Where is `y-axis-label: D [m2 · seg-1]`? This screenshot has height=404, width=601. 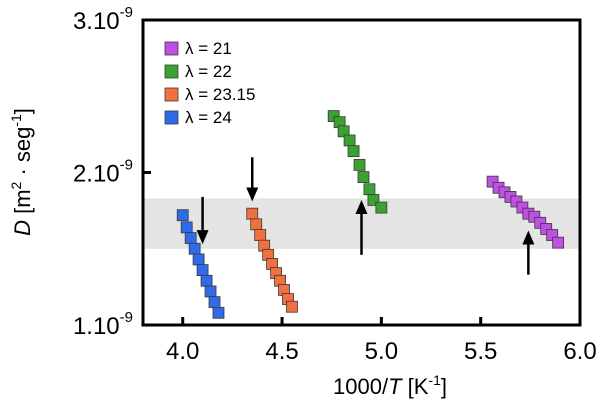
y-axis-label: D [m2 · seg-1] is located at coordinates (21, 172).